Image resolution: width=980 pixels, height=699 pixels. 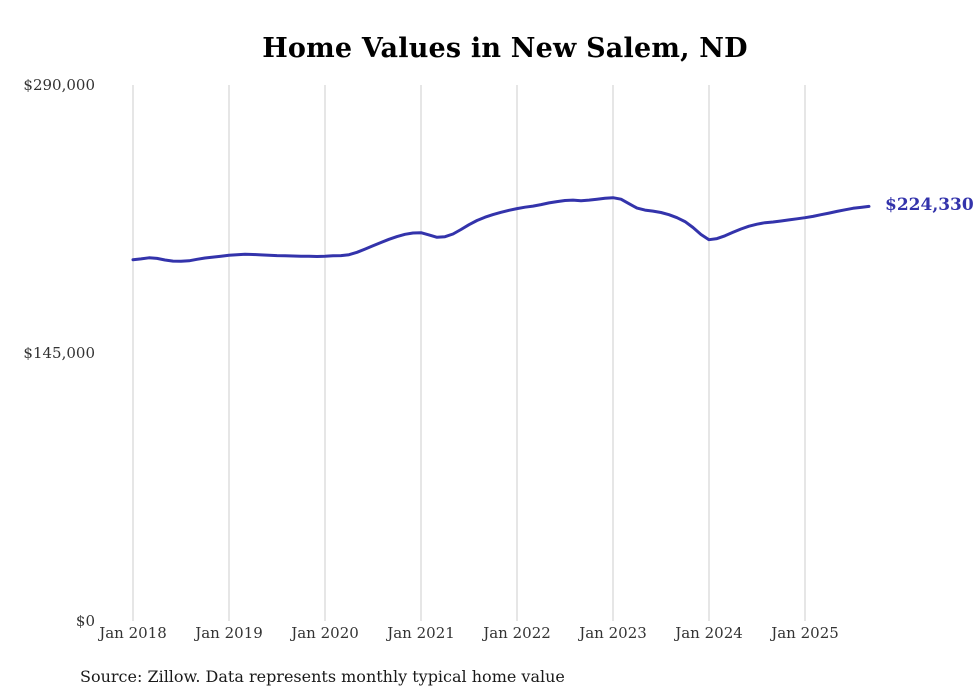 What do you see at coordinates (613, 633) in the screenshot?
I see `x-axis-tick-label: Jan 2023` at bounding box center [613, 633].